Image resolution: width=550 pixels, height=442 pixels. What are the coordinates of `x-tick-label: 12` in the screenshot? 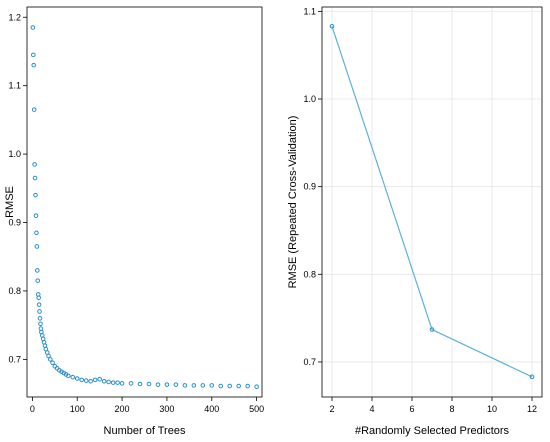 It's located at (532, 409).